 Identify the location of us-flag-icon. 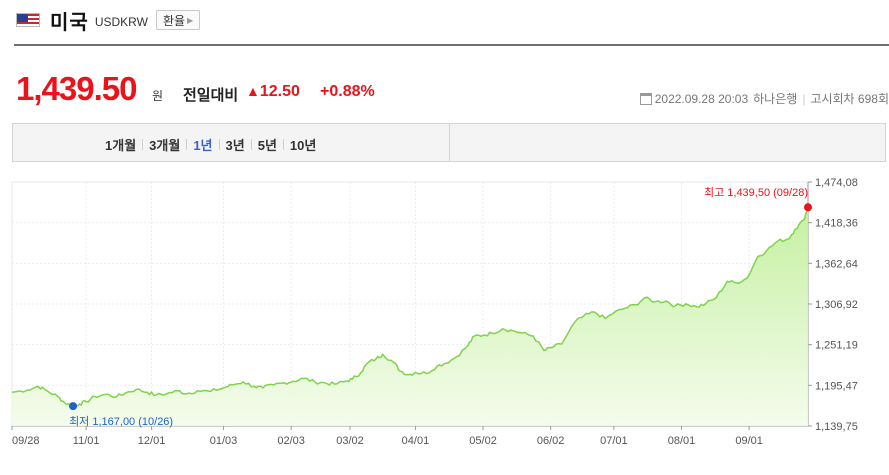
(28, 20).